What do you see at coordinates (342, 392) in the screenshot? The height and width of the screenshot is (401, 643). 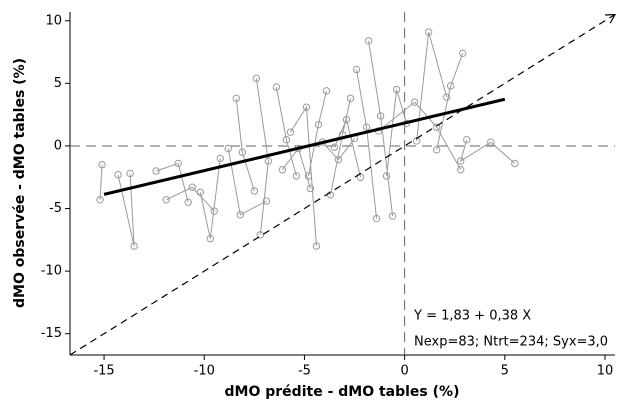 I see `x-axis-title: dMO prédite - dMO tables (%)` at bounding box center [342, 392].